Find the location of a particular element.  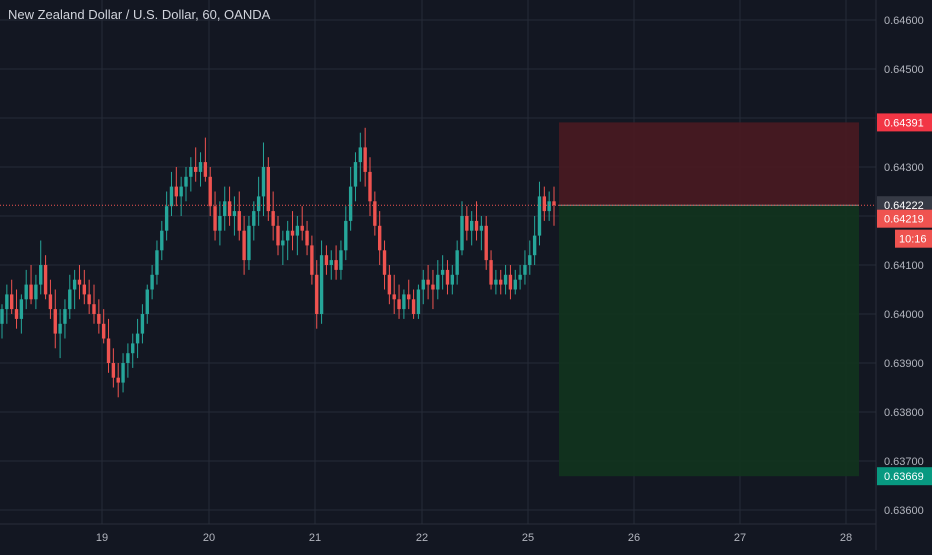

price-tick-label: 0.64000 is located at coordinates (904, 315).